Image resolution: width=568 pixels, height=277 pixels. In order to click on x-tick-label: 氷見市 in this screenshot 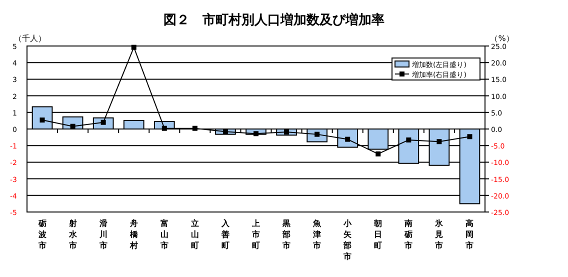, I will do `click(439, 234)`.